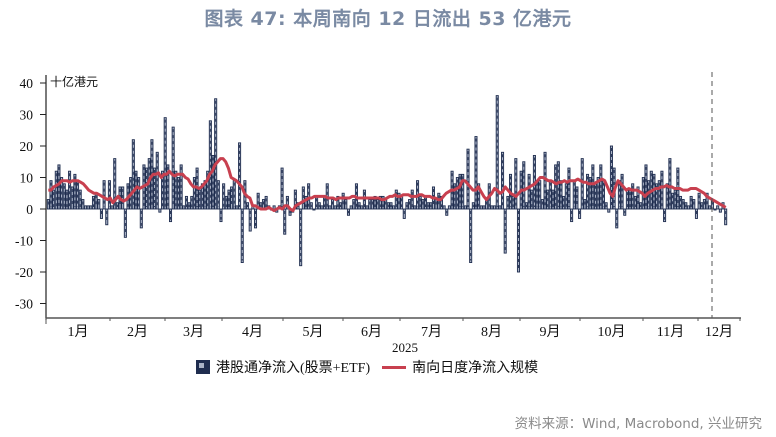 Image resolution: width=776 pixels, height=437 pixels. Describe the element at coordinates (29, 209) in the screenshot. I see `y-tick-label: 0` at that location.